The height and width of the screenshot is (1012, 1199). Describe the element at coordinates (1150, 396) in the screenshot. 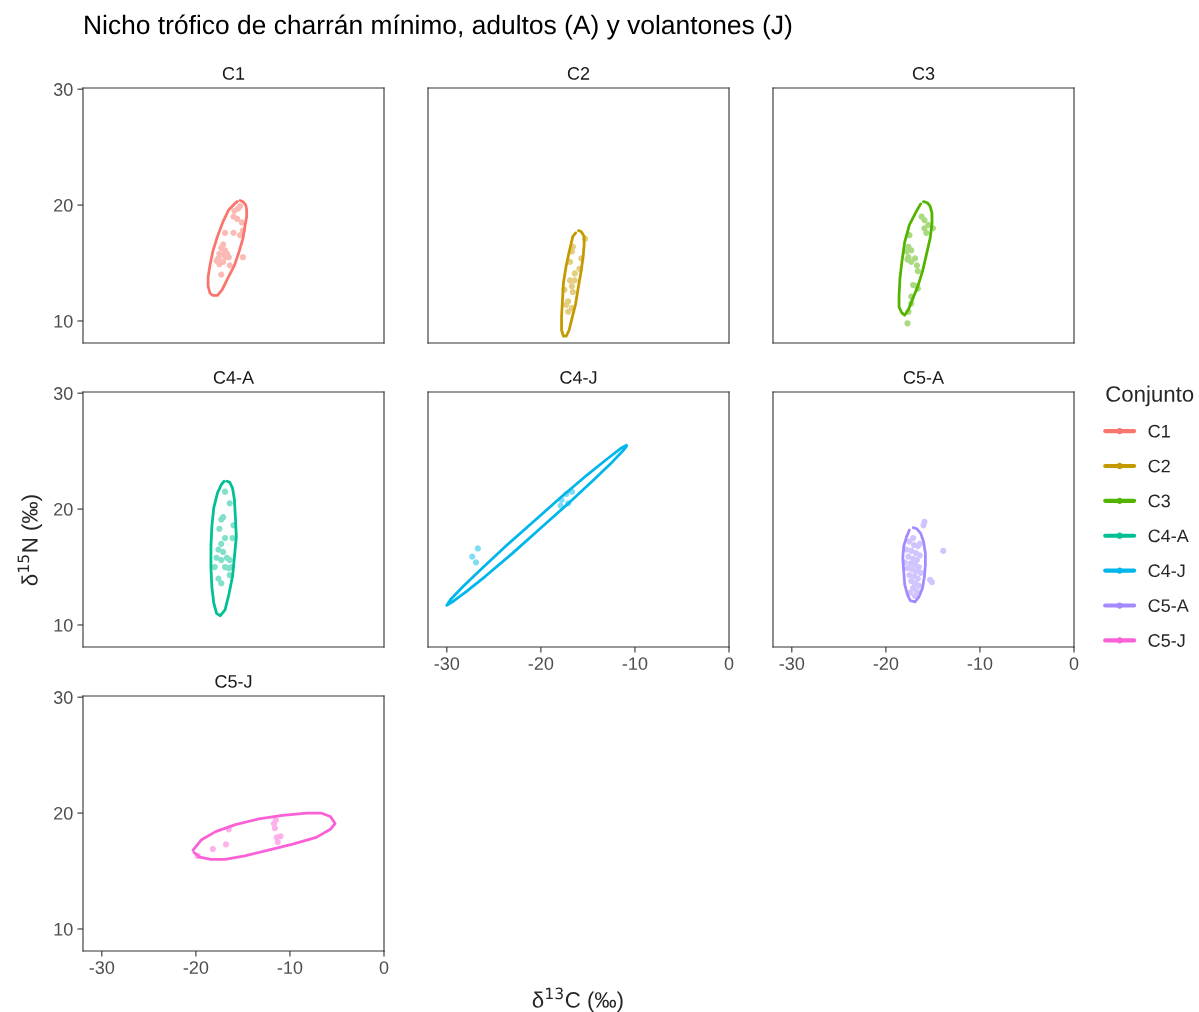

I see `legend-title: Conjunto` at that location.